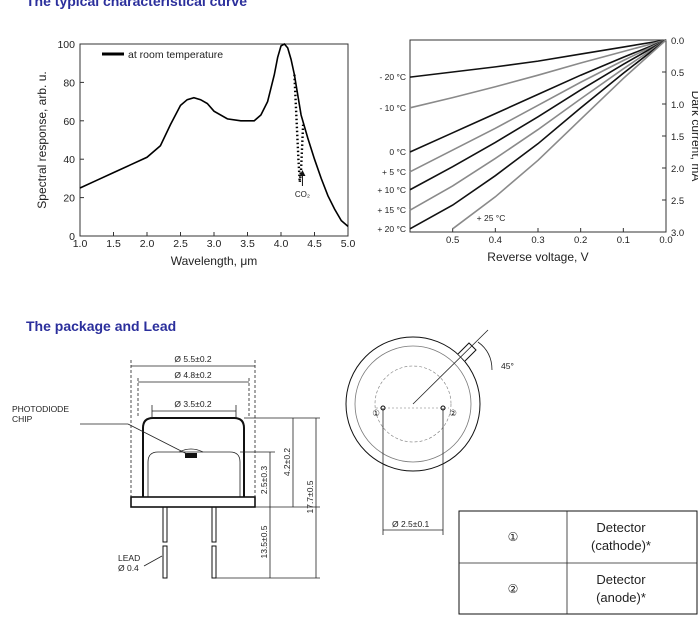 The width and height of the screenshot is (698, 620). Describe the element at coordinates (101, 326) in the screenshot. I see `heading: The package and Lead` at that location.